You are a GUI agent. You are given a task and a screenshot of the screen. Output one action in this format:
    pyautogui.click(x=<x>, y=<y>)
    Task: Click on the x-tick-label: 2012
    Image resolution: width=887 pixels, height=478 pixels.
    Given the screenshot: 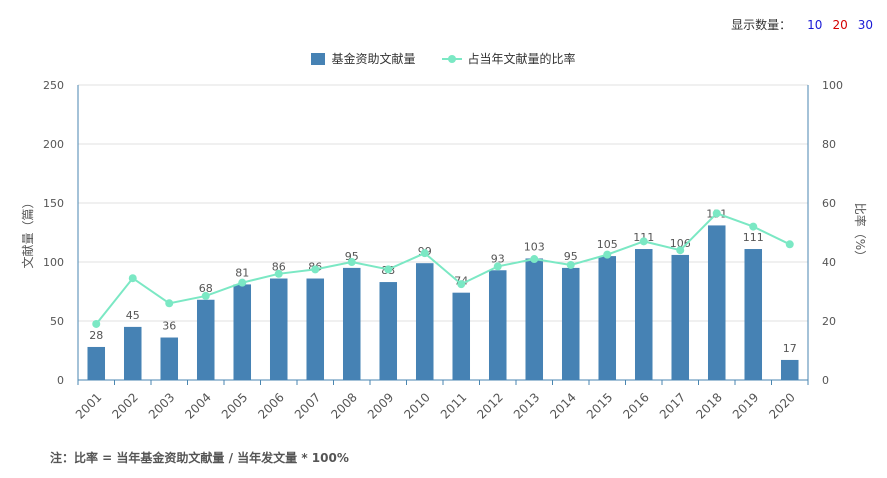 What is the action you would take?
    pyautogui.click(x=489, y=405)
    